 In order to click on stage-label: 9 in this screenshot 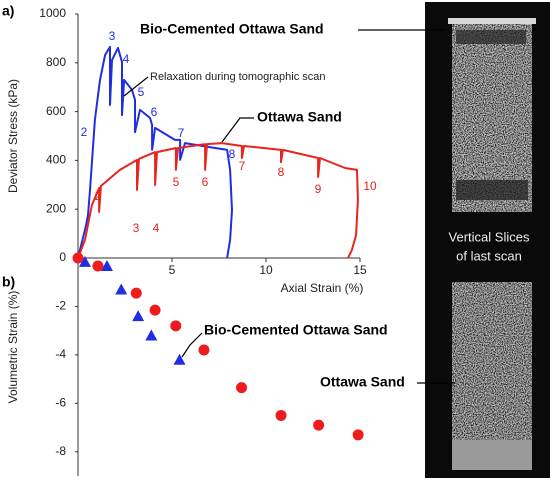, I will do `click(318, 189)`.